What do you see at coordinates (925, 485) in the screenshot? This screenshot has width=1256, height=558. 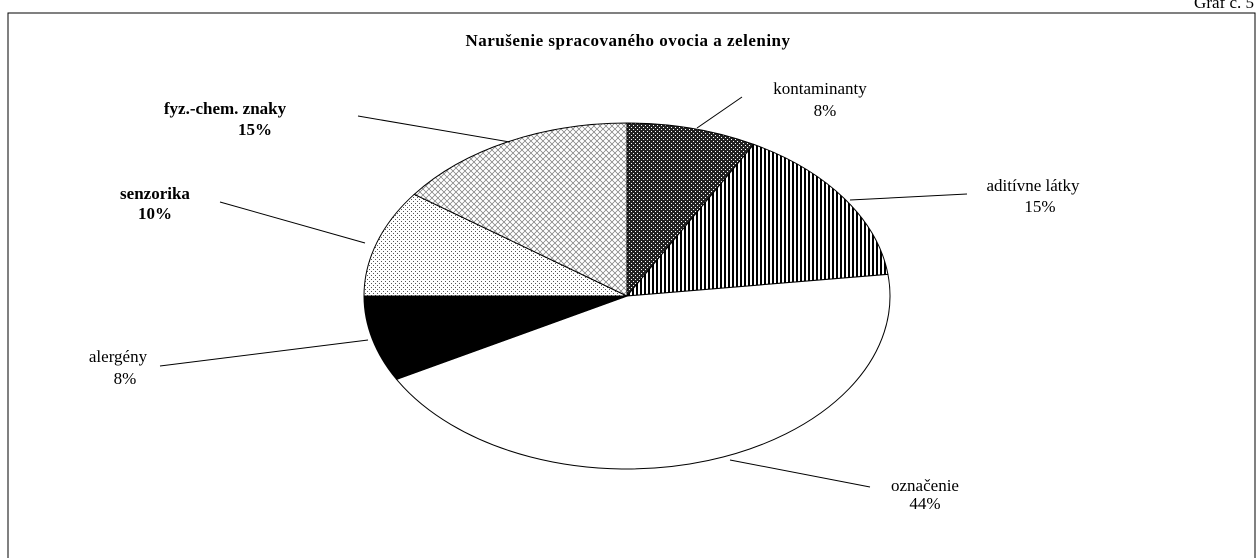 I see `slice-label: označenie` at bounding box center [925, 485].